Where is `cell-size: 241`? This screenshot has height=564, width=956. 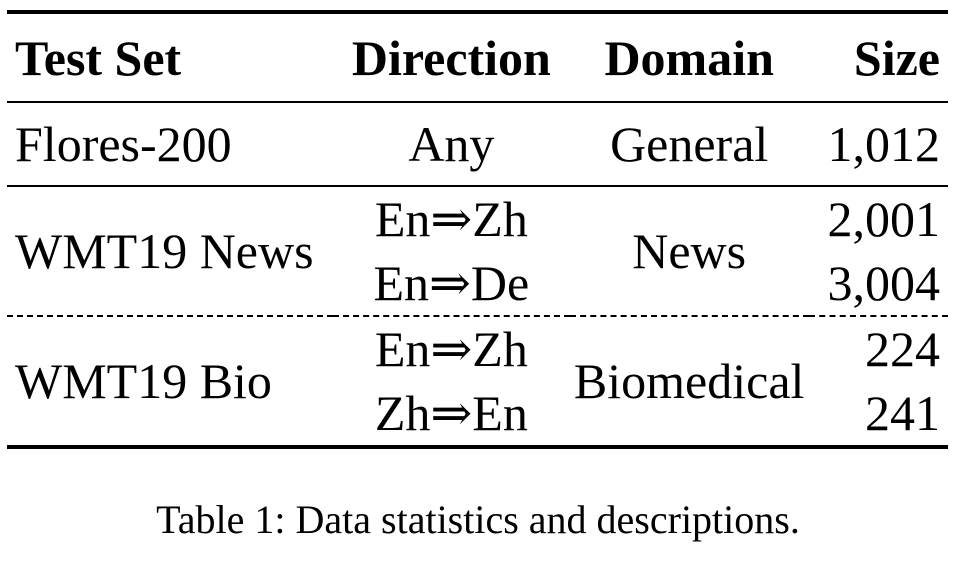
cell-size: 241 is located at coordinates (902, 413).